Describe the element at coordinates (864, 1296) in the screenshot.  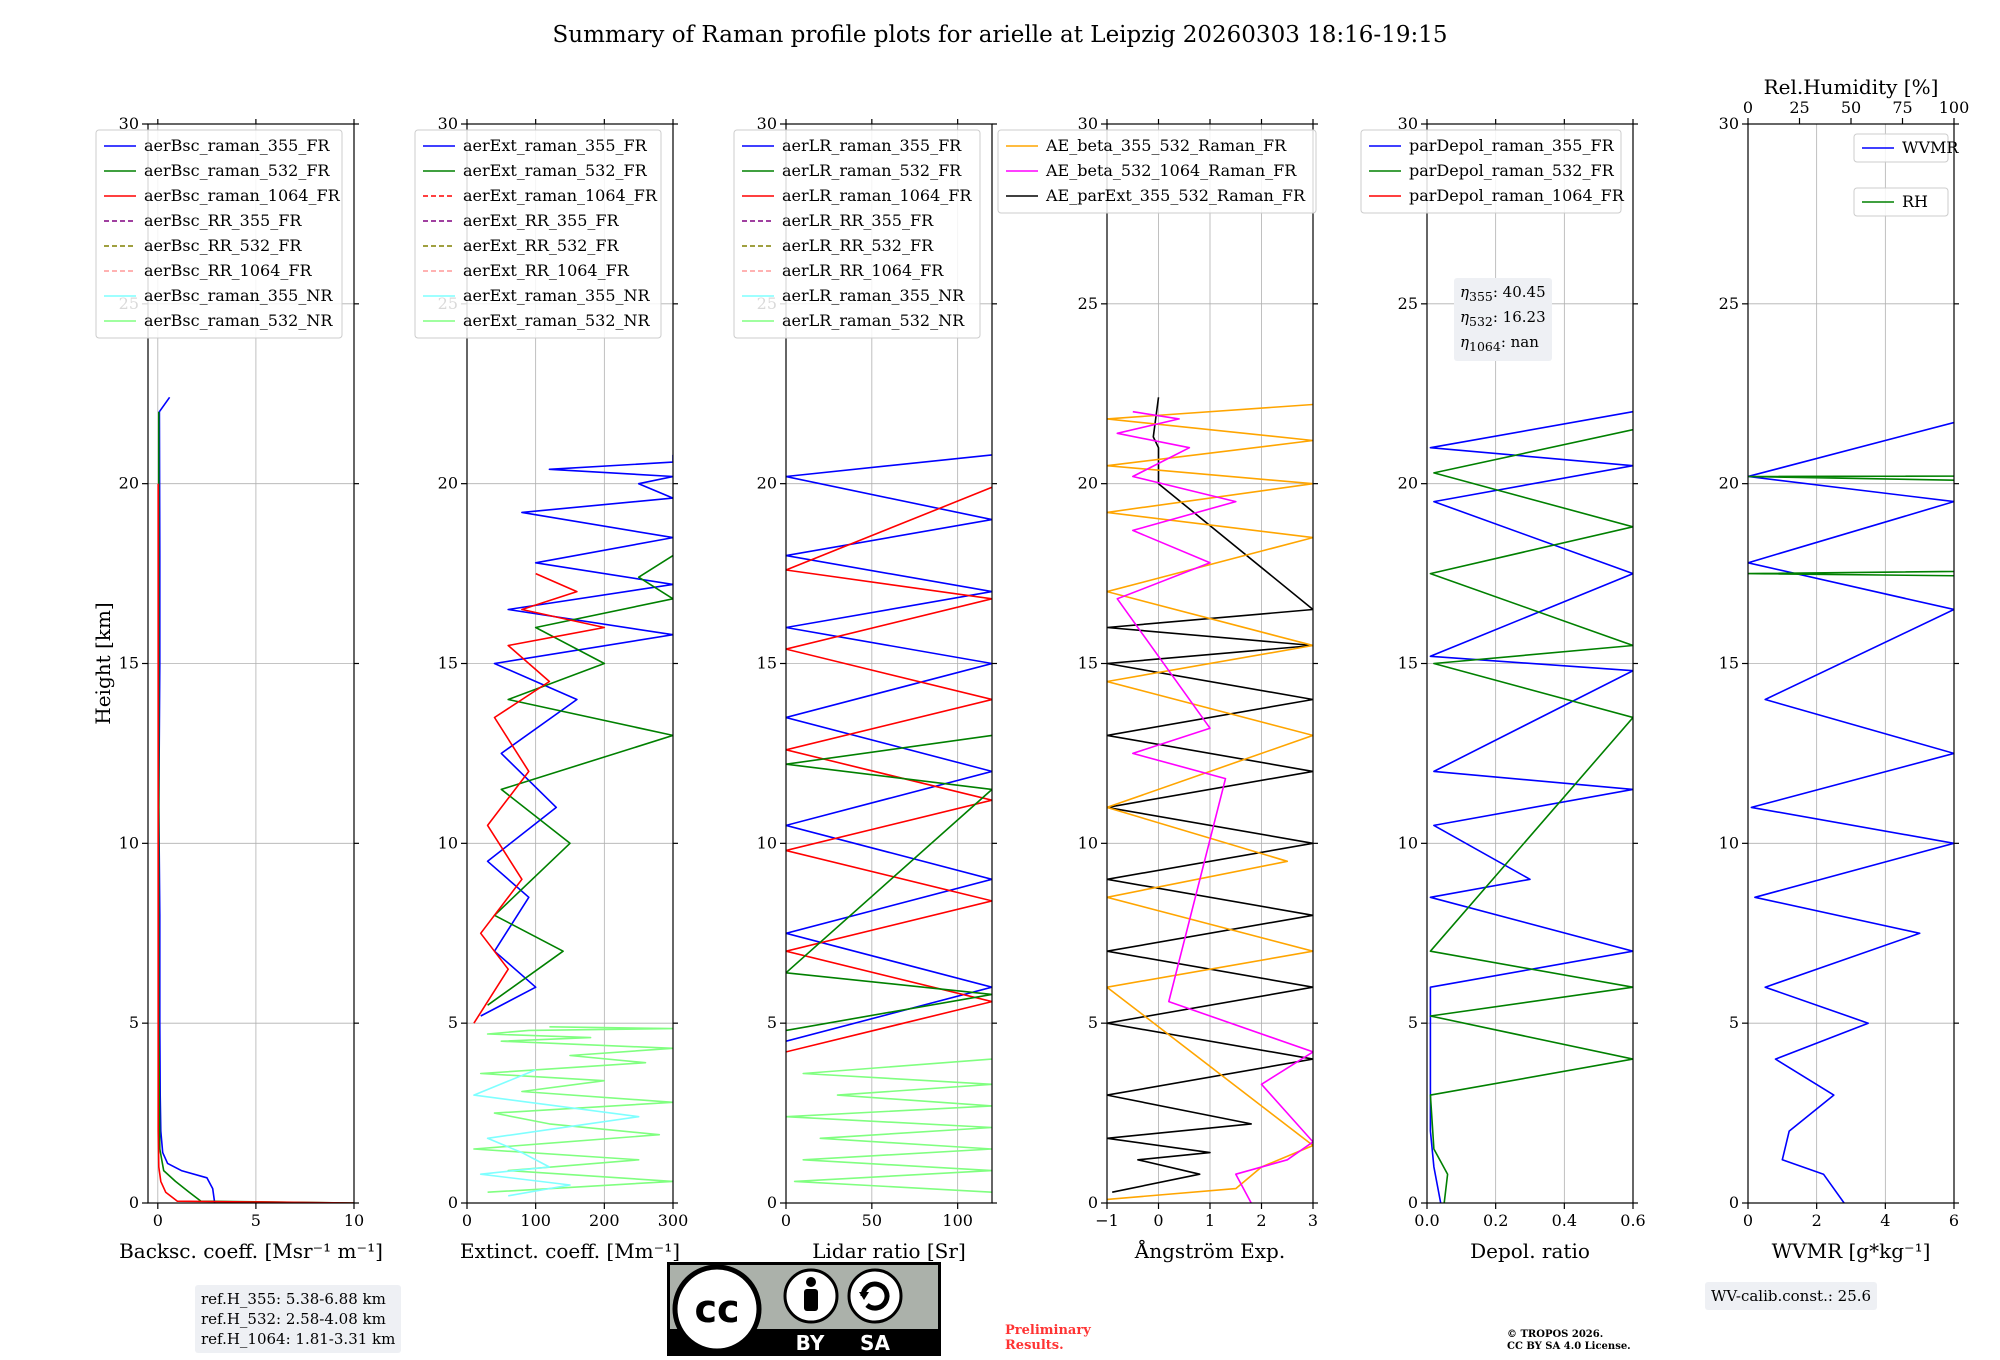
I see `sa-arrow-head` at that location.